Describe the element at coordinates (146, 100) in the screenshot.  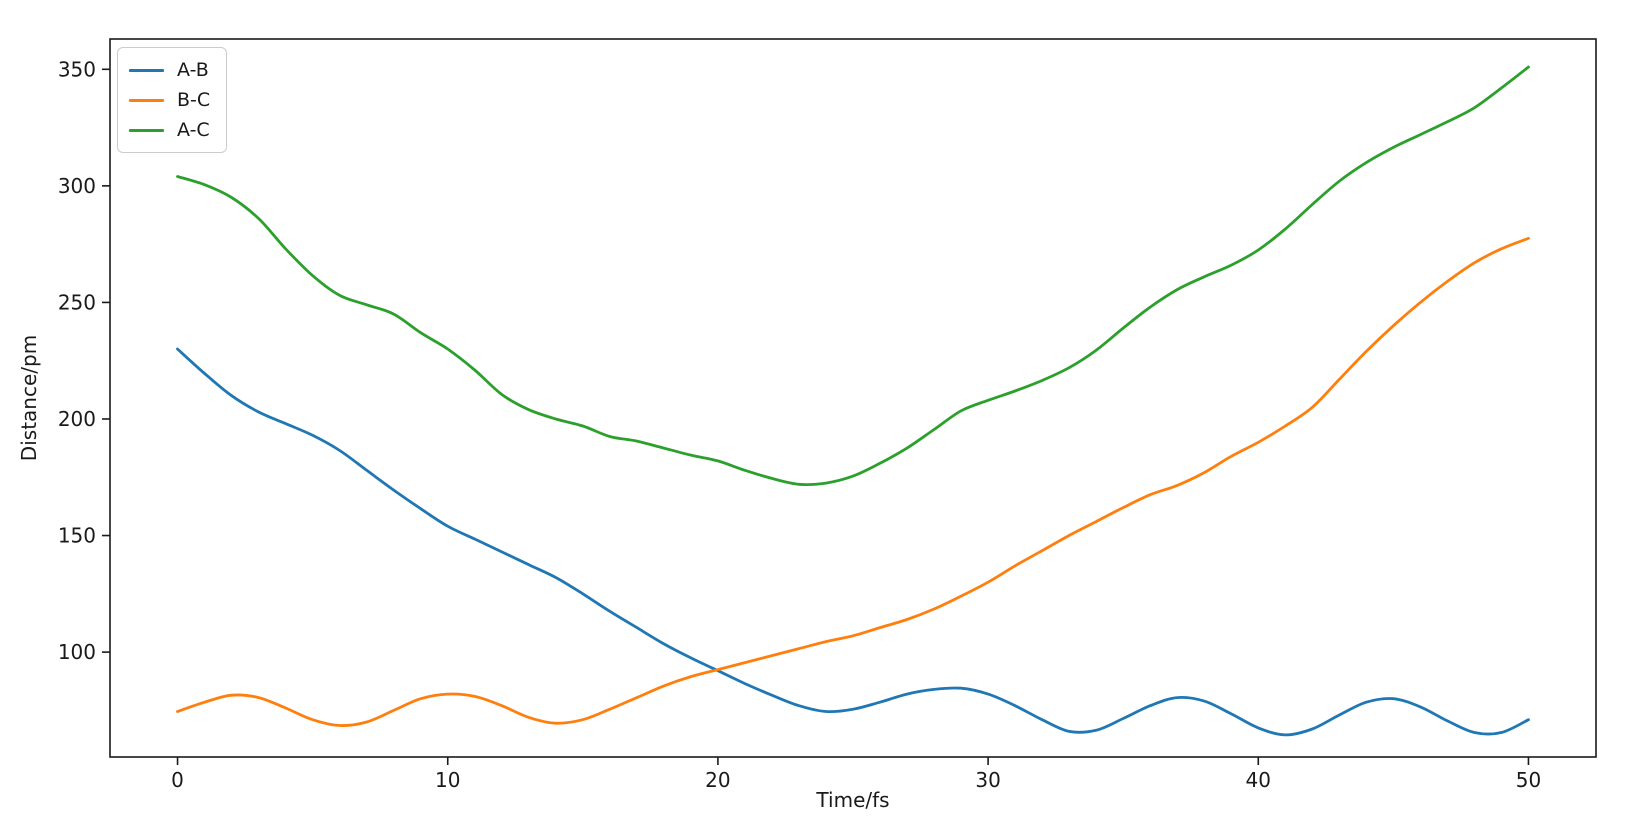
I see `legend-line-sample-bc` at that location.